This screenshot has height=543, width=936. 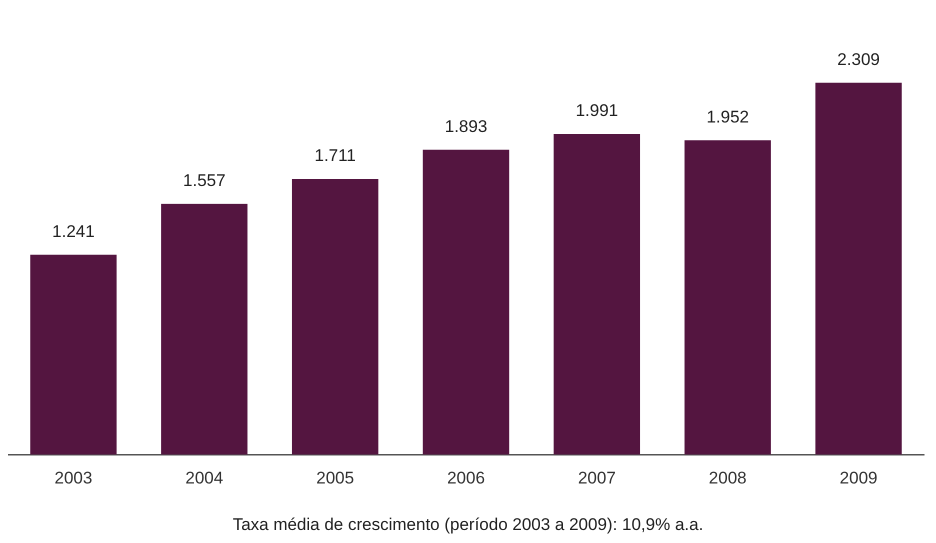 What do you see at coordinates (466, 126) in the screenshot?
I see `data-label: 1.893` at bounding box center [466, 126].